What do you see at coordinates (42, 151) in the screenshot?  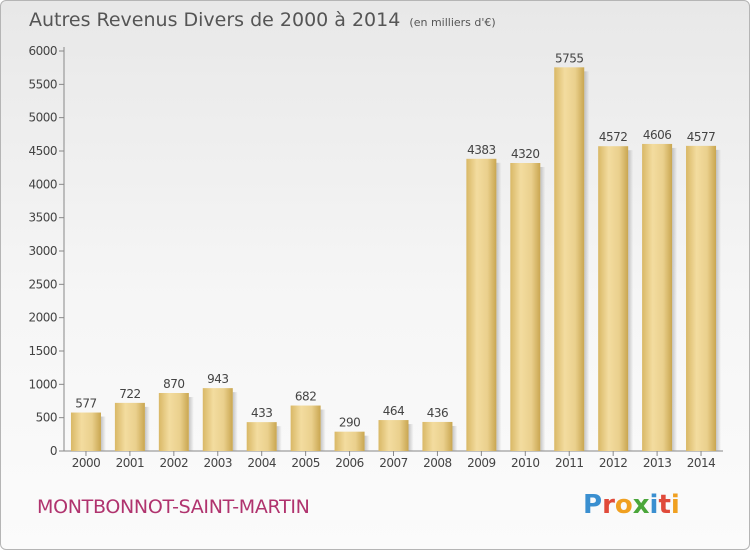 I see `y-tick-label: 4500` at bounding box center [42, 151].